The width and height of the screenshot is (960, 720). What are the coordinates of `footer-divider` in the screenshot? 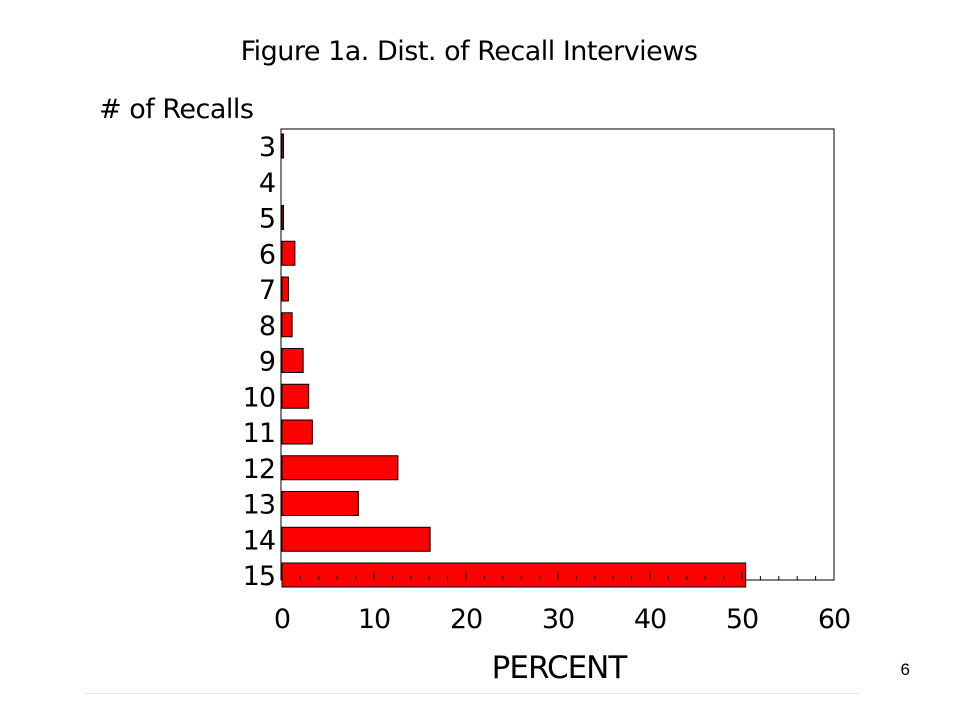 It's located at (472, 693).